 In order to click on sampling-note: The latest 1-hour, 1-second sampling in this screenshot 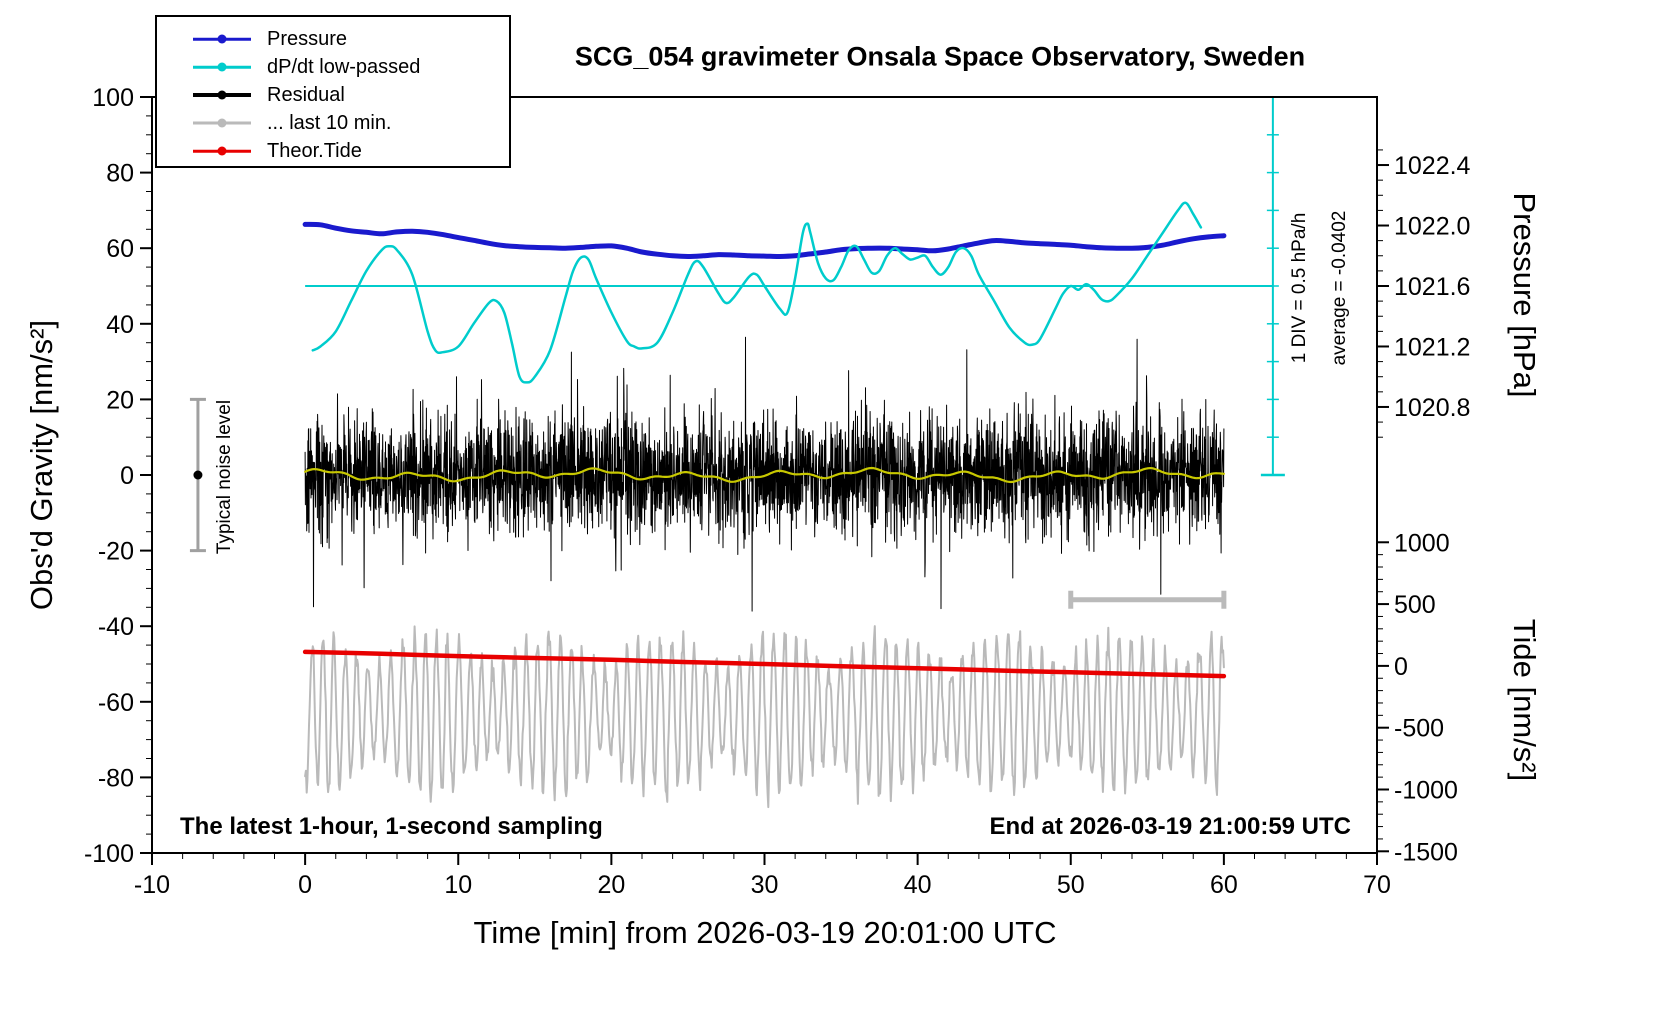, I will do `click(391, 826)`.